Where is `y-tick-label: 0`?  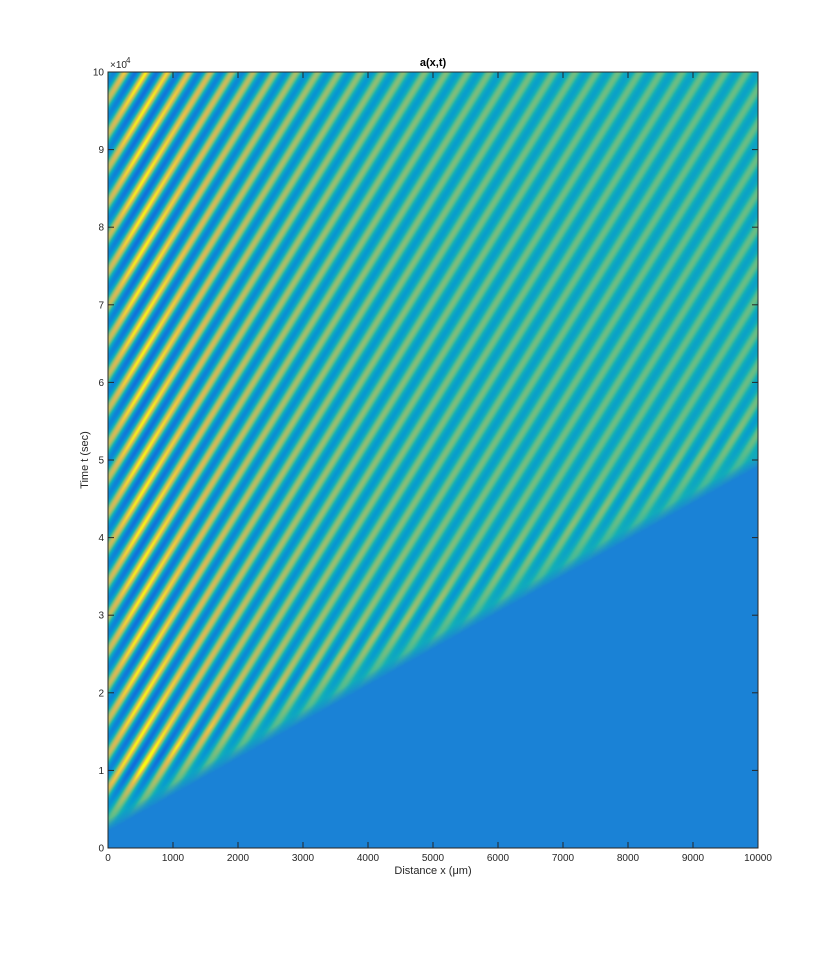
y-tick-label: 0 is located at coordinates (101, 849).